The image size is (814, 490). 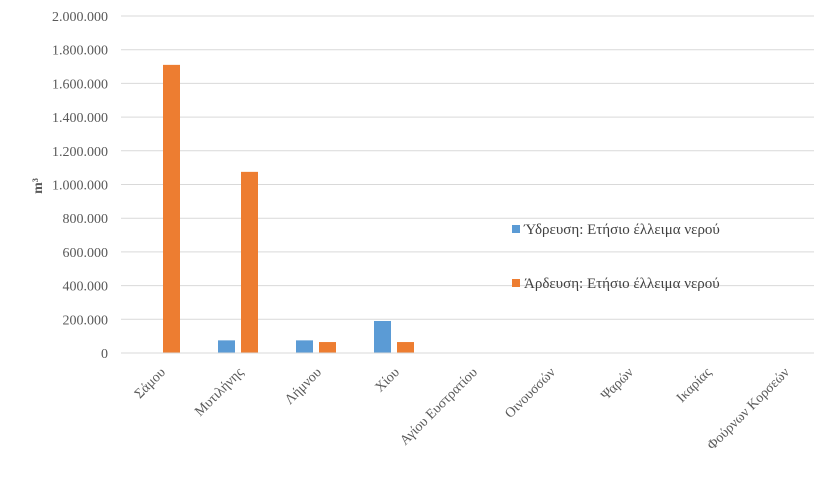 What do you see at coordinates (694, 385) in the screenshot?
I see `x-tick-label: Ικαρίας` at bounding box center [694, 385].